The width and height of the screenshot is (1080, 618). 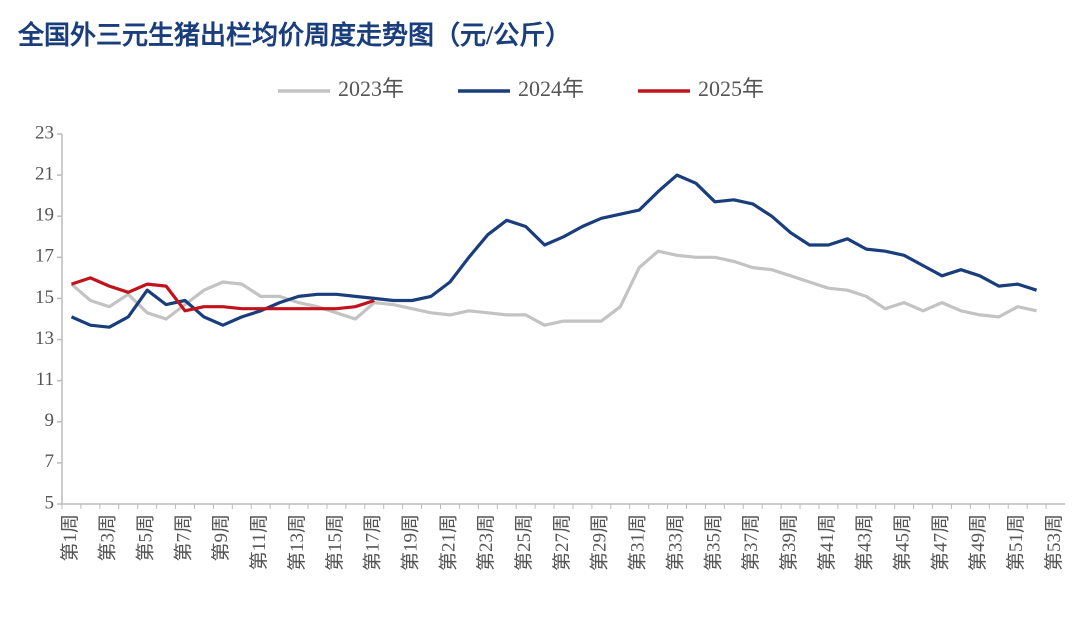 What do you see at coordinates (448, 542) in the screenshot?
I see `x-tick-label: 第21周` at bounding box center [448, 542].